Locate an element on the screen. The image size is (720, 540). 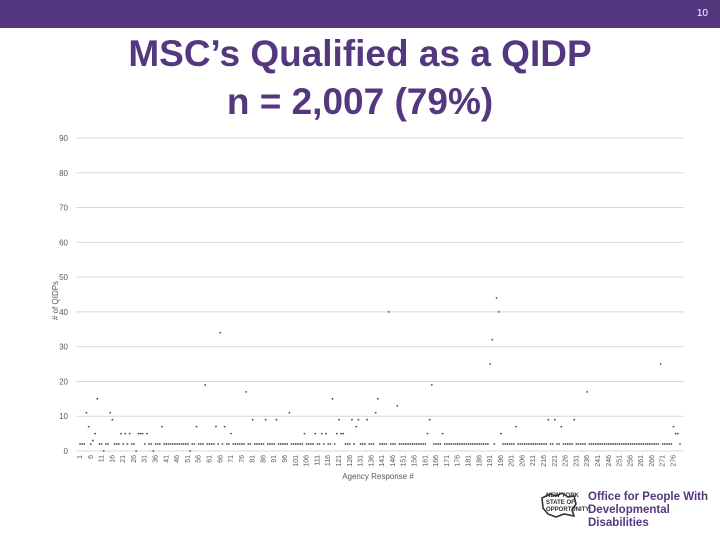
x-tick-label: 1 is located at coordinates (80, 457).